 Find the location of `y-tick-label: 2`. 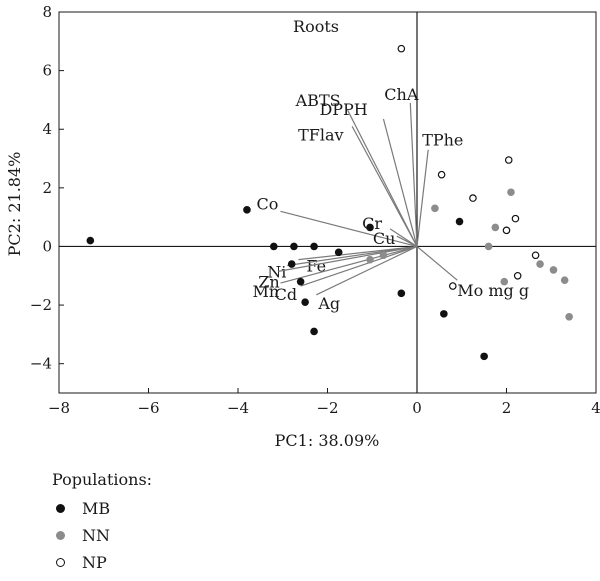

y-tick-label: 2 is located at coordinates (47, 188).